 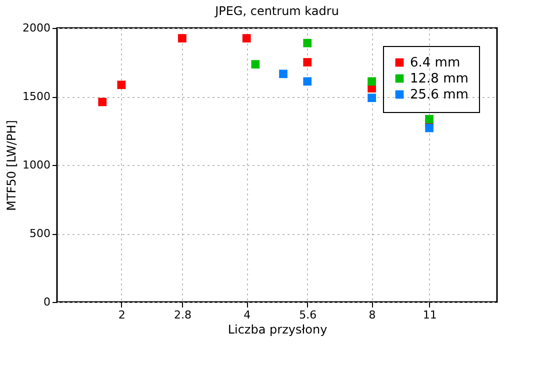 What do you see at coordinates (11, 165) in the screenshot?
I see `y-axis-title: MTF50 [LW/PH]` at bounding box center [11, 165].